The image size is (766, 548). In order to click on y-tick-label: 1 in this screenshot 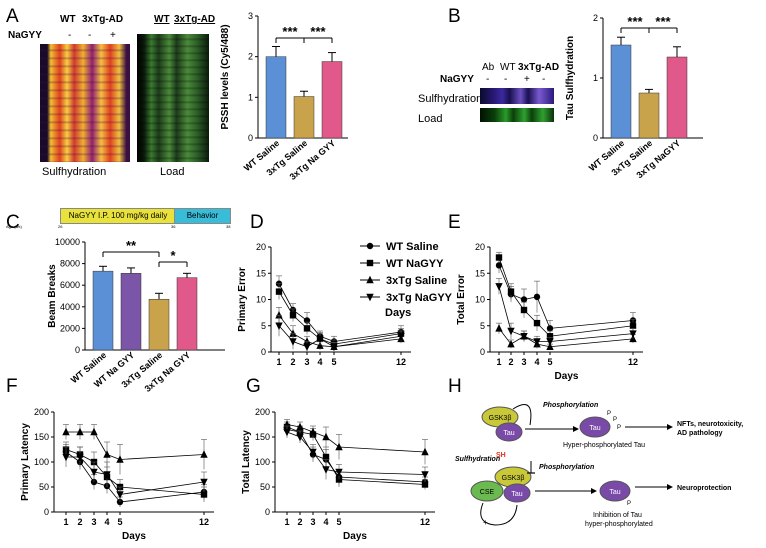, I will do `click(250, 97)`.